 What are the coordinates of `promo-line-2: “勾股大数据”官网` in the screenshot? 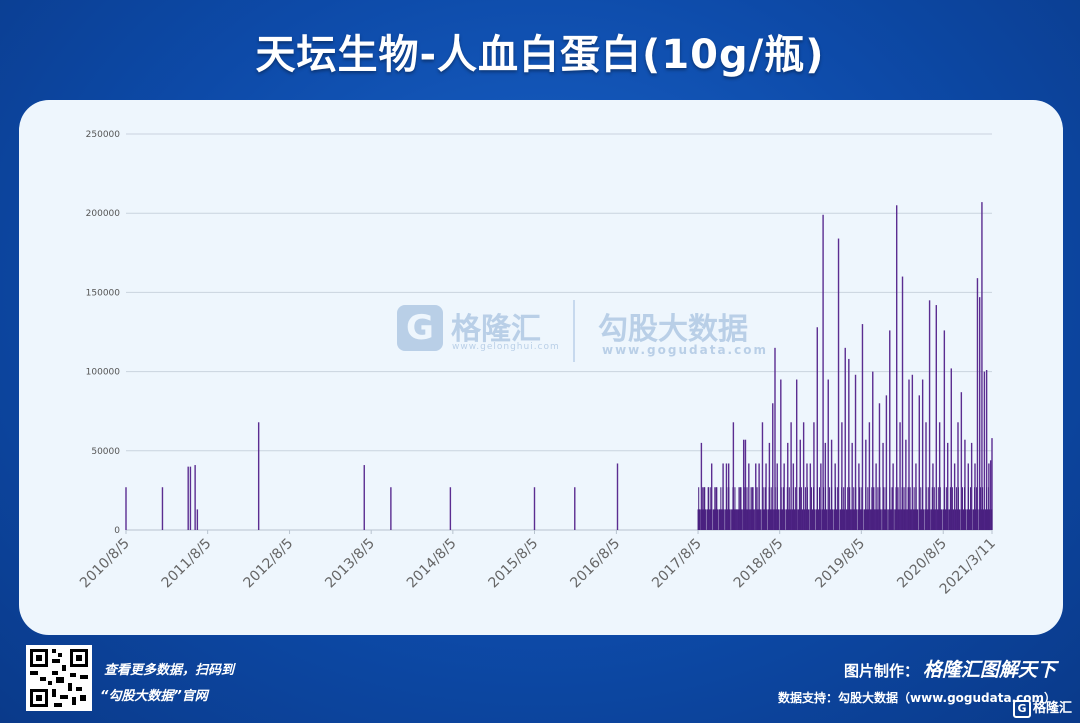 It's located at (154, 696).